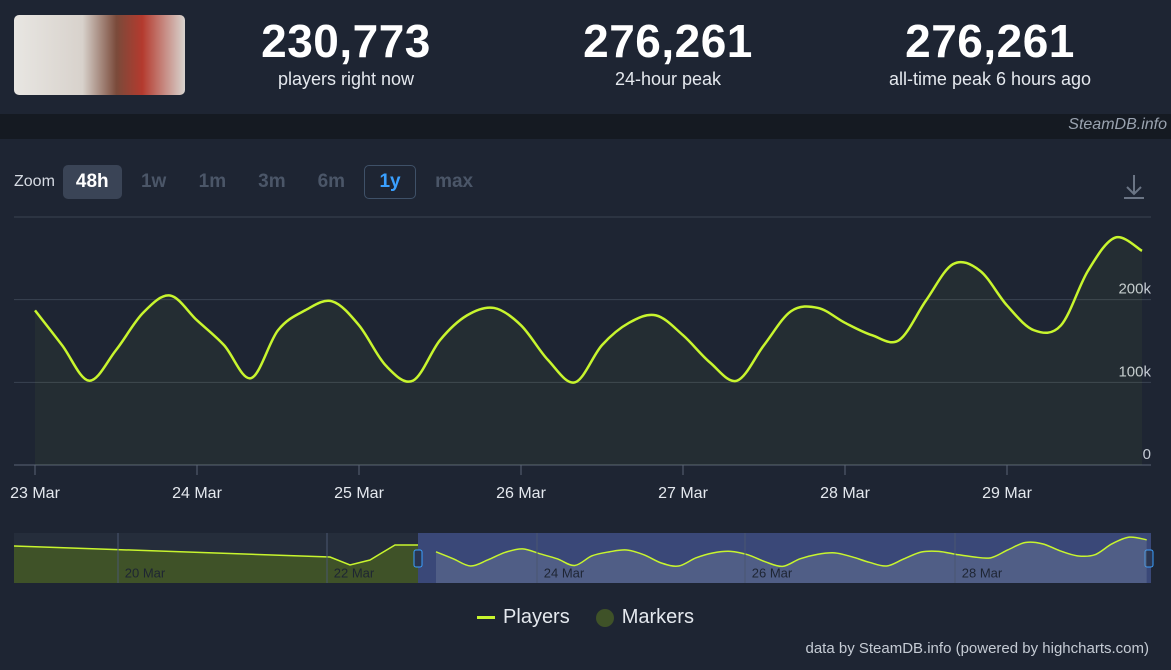  I want to click on navigator-label: 22 Mar, so click(354, 572).